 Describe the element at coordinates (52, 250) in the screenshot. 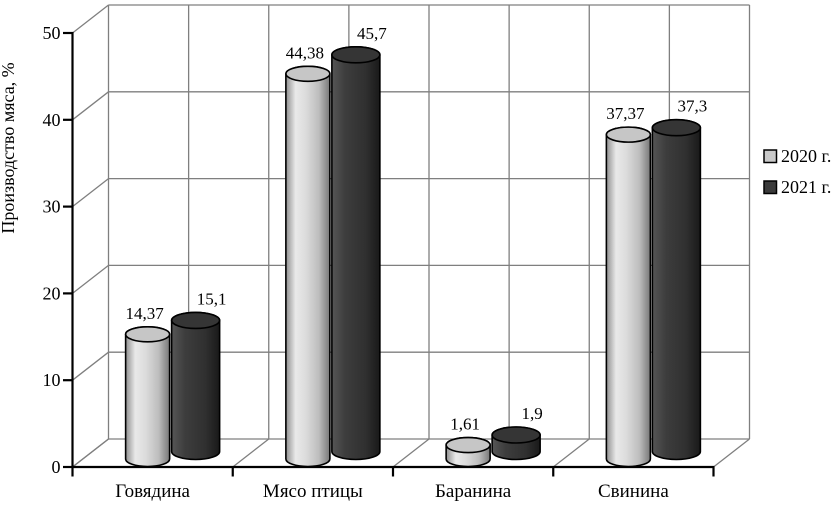

I see `y-tick-labels: 0 10 20 30 40 50` at that location.